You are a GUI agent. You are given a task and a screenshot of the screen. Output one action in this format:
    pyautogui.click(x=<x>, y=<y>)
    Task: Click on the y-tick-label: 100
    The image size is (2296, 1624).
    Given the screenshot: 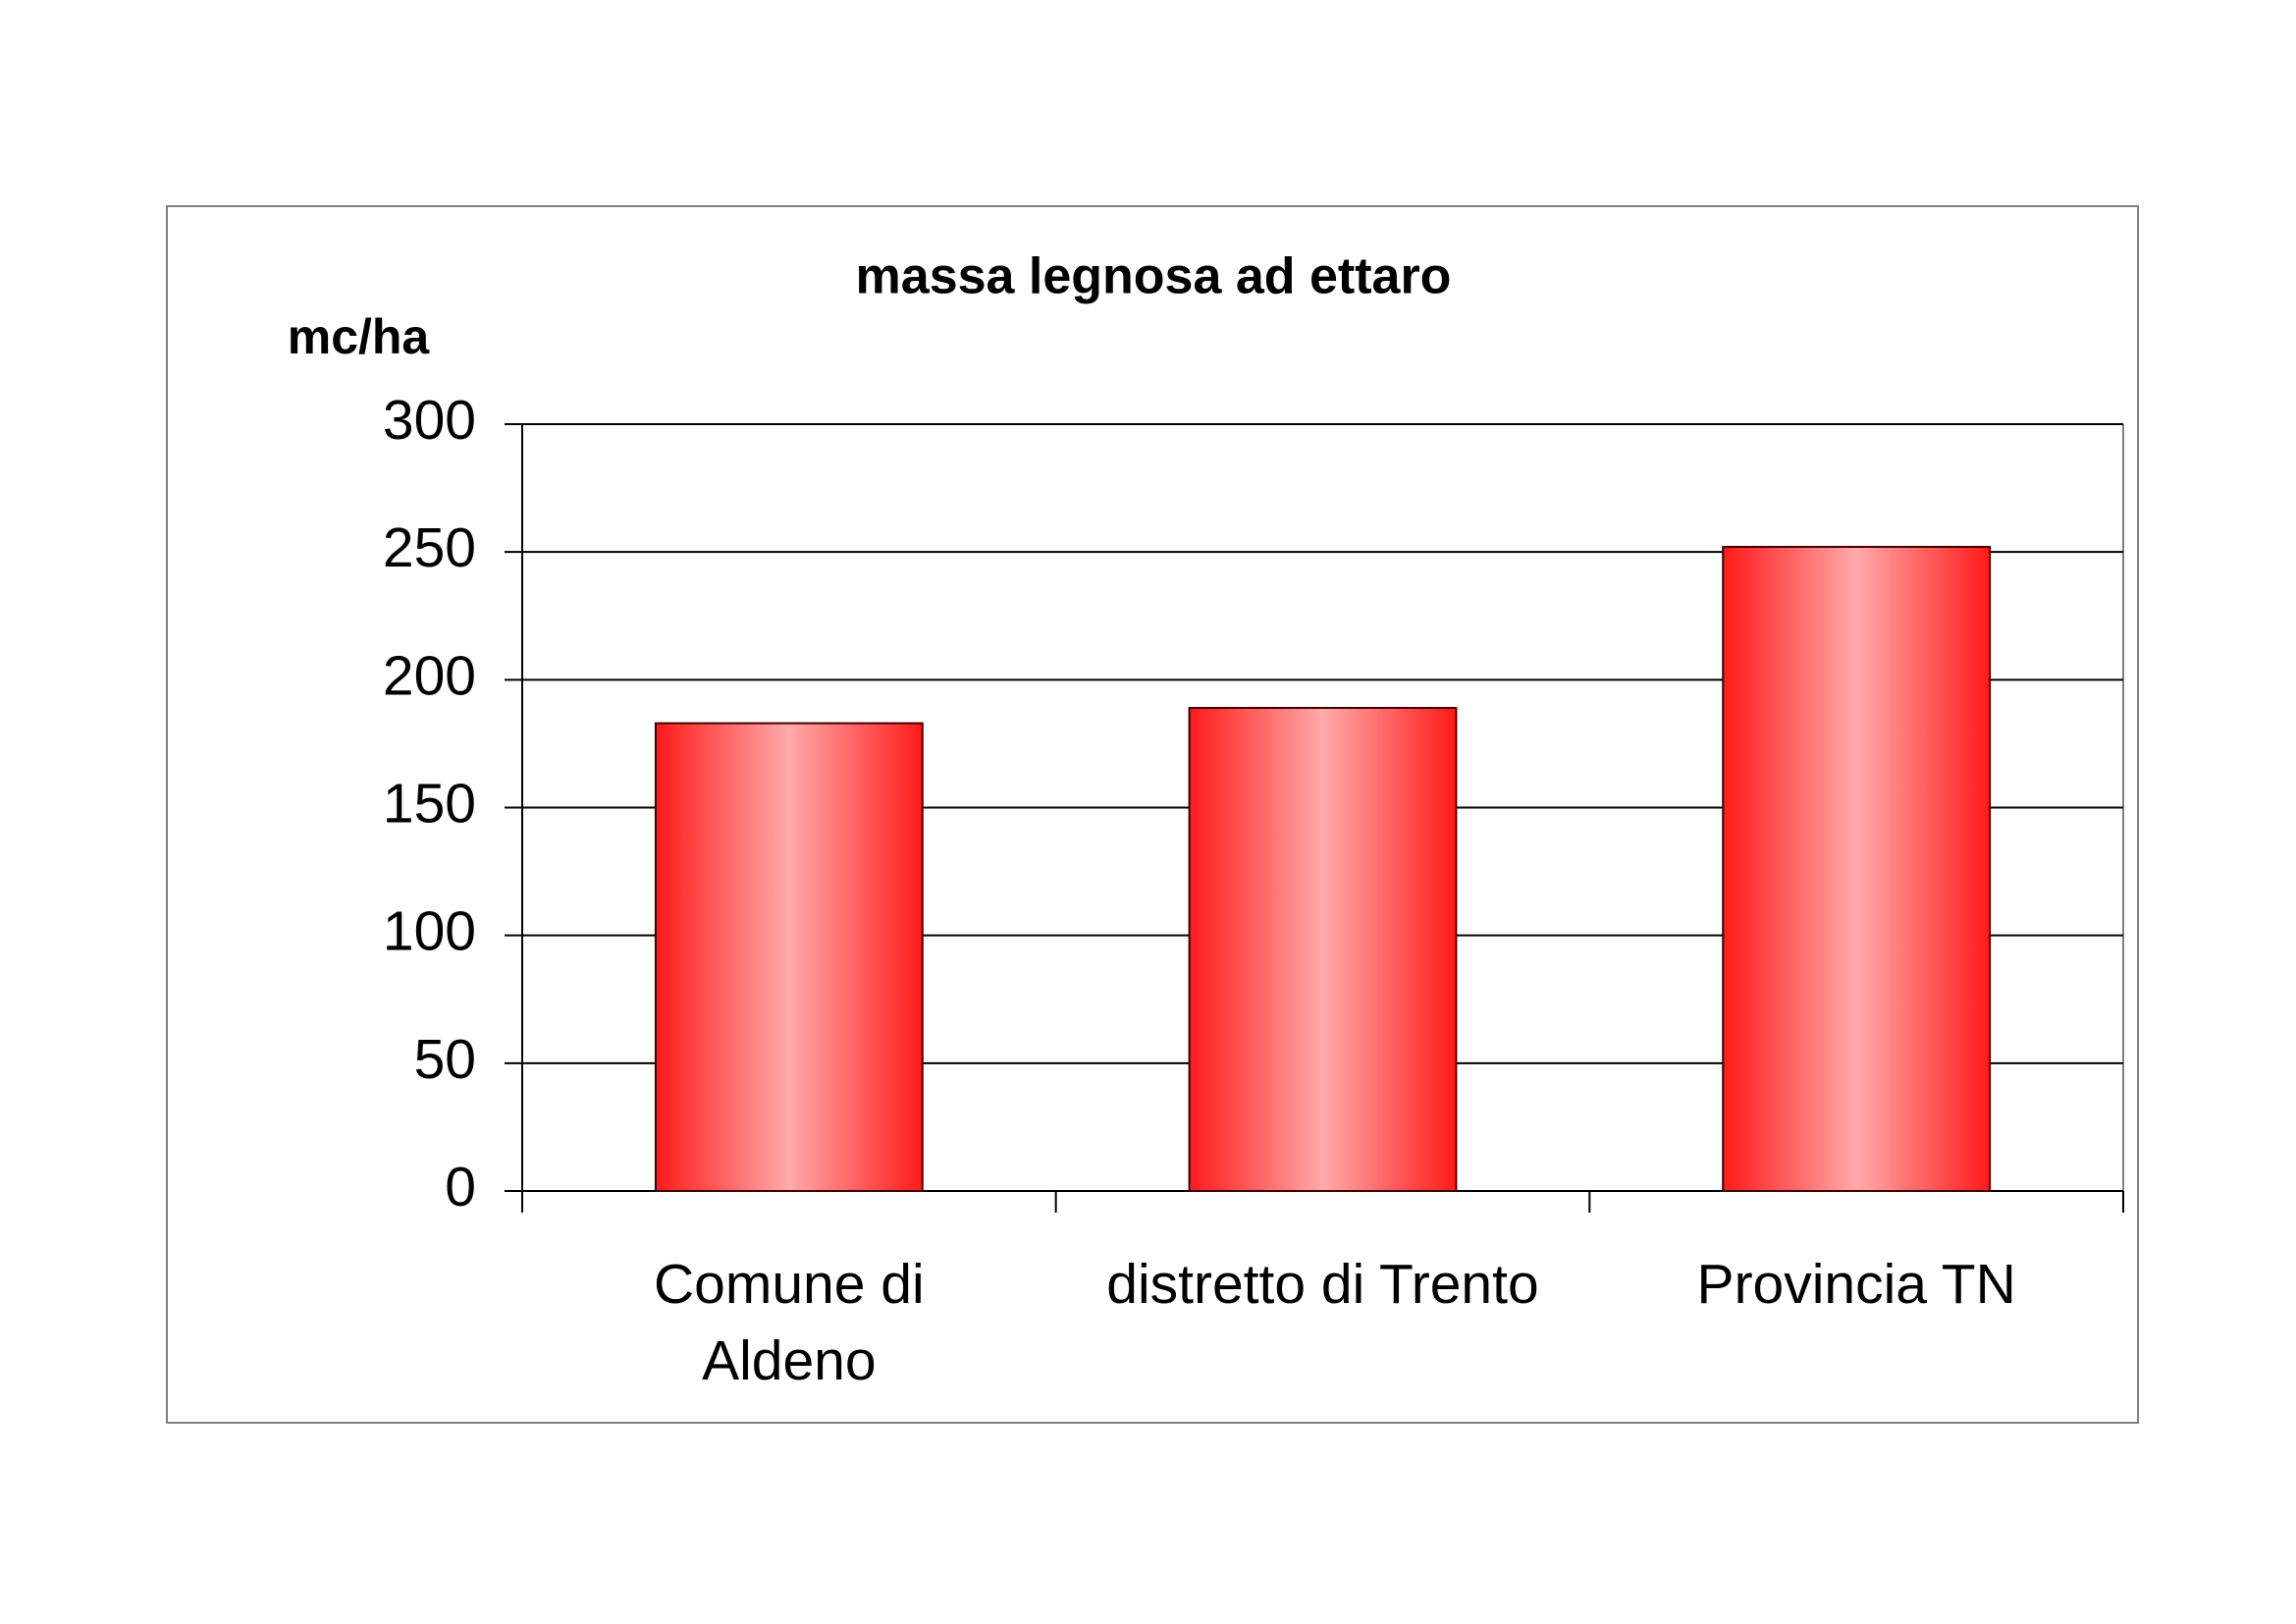 What is the action you would take?
    pyautogui.click(x=430, y=931)
    